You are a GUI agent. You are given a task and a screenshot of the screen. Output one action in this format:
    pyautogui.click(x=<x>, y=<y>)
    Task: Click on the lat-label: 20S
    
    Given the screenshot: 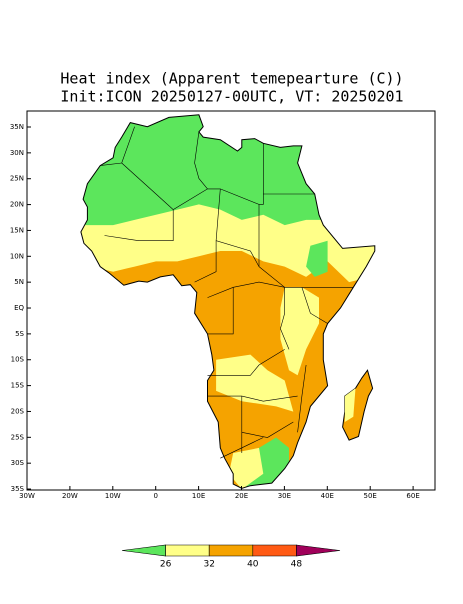 What is the action you would take?
    pyautogui.click(x=18, y=411)
    